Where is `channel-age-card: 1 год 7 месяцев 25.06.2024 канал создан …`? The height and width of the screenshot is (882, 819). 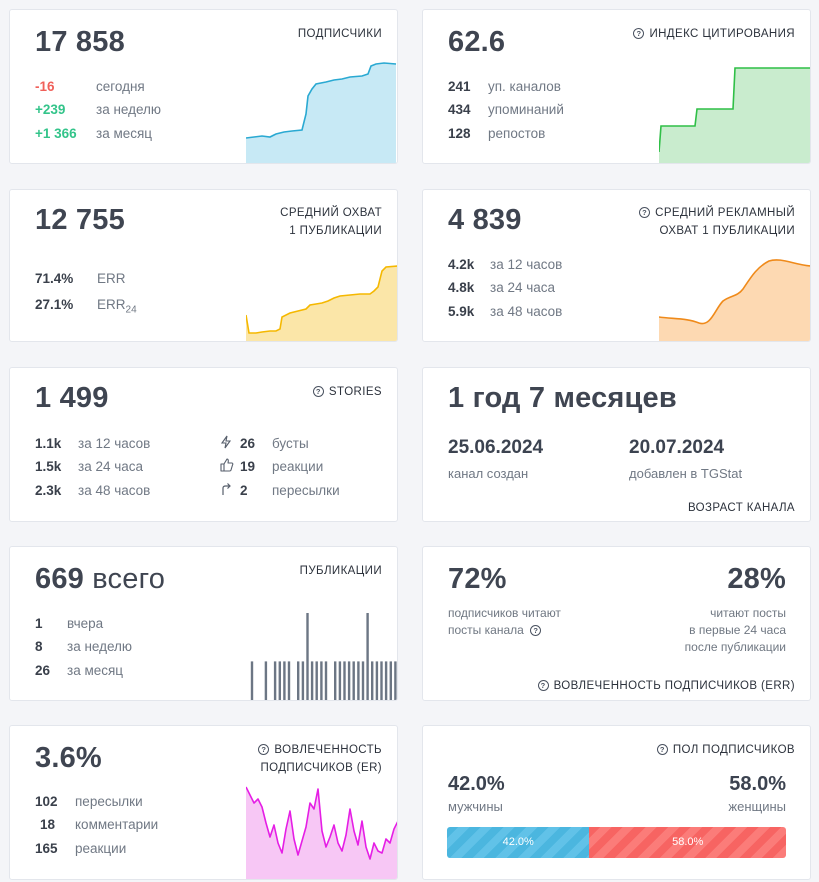 channel-age-card: 1 год 7 месяцев 25.06.2024 канал создан … is located at coordinates (616, 444).